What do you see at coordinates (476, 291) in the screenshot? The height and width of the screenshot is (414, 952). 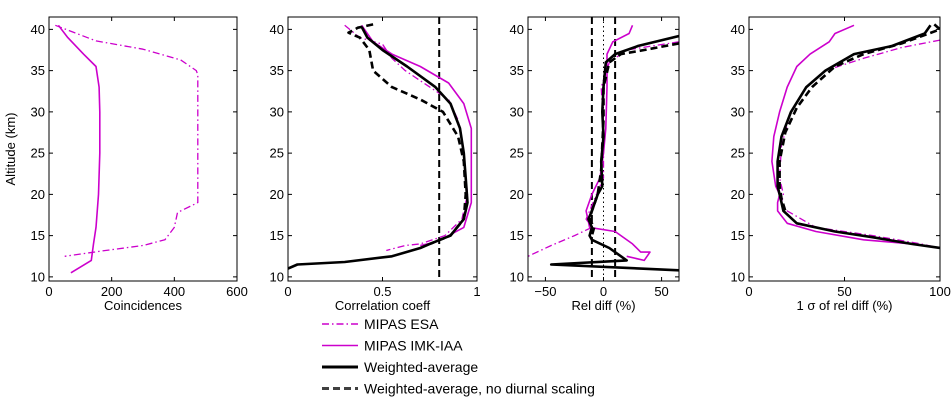 I see `x-tick-label: 1` at bounding box center [476, 291].